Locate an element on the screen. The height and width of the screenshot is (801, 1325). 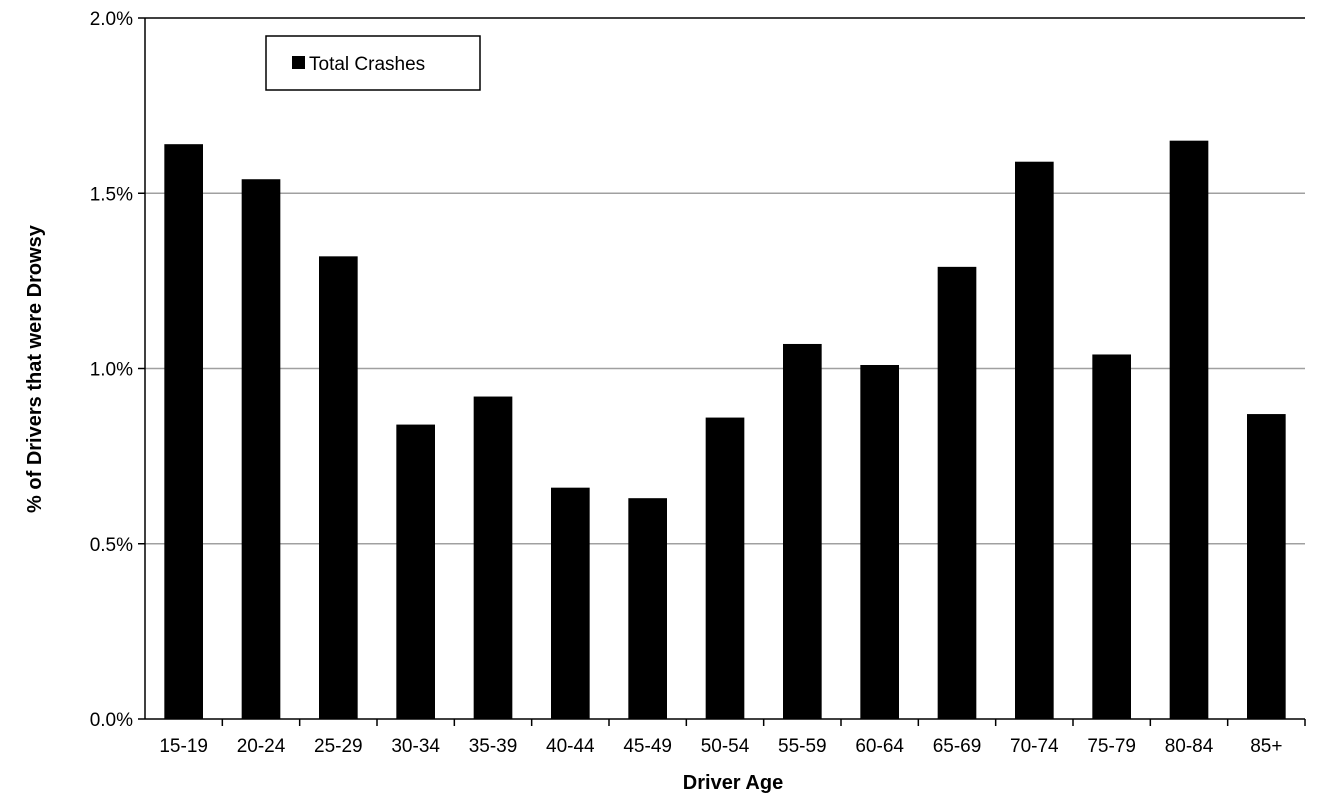
y-tick-label: 0.0% is located at coordinates (111, 720).